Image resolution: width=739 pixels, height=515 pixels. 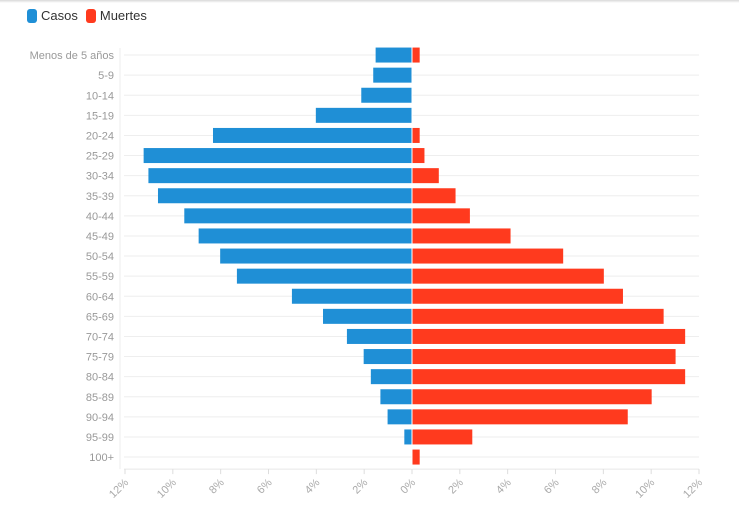 I want to click on y-tick-label: 95-99, so click(x=100, y=438).